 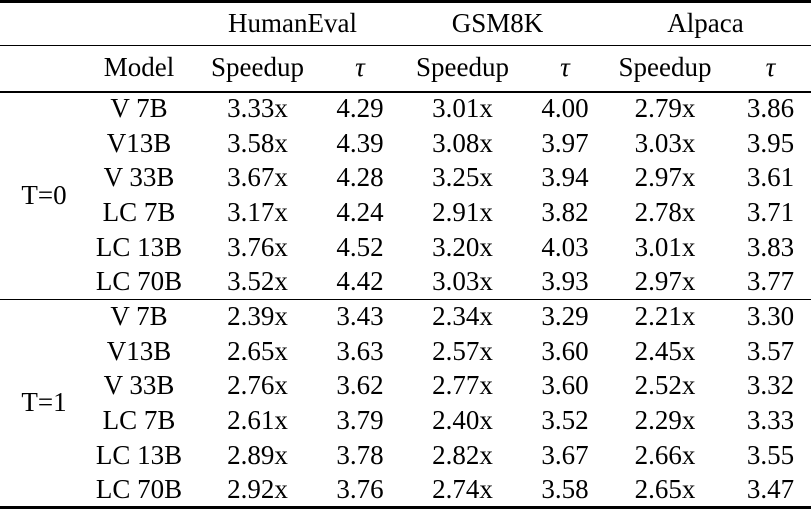 I want to click on speedup-cell: 2.76x, so click(x=257, y=385).